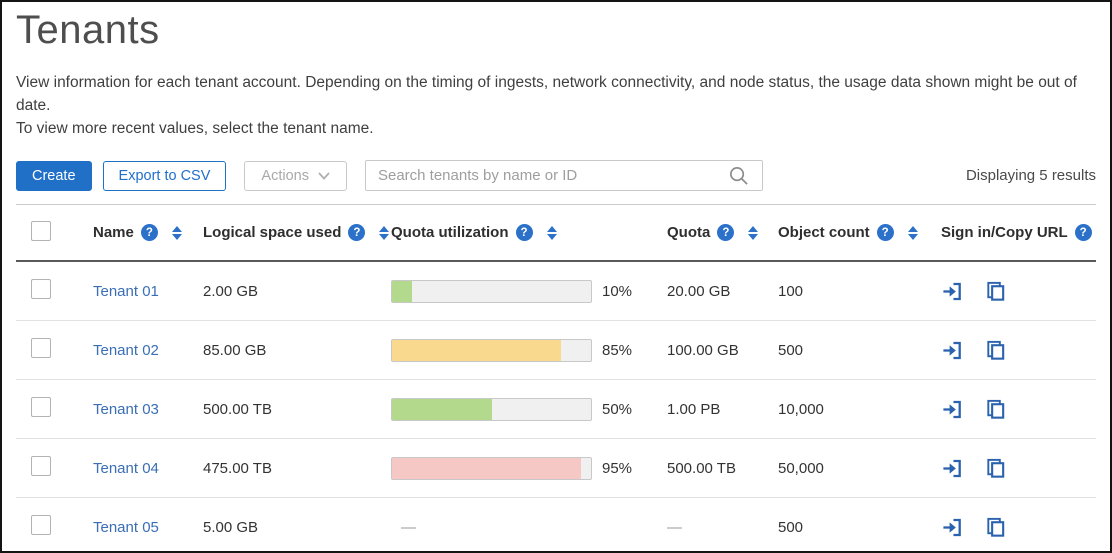 The height and width of the screenshot is (553, 1112). Describe the element at coordinates (801, 409) in the screenshot. I see `object-count-cell: 10,000` at that location.